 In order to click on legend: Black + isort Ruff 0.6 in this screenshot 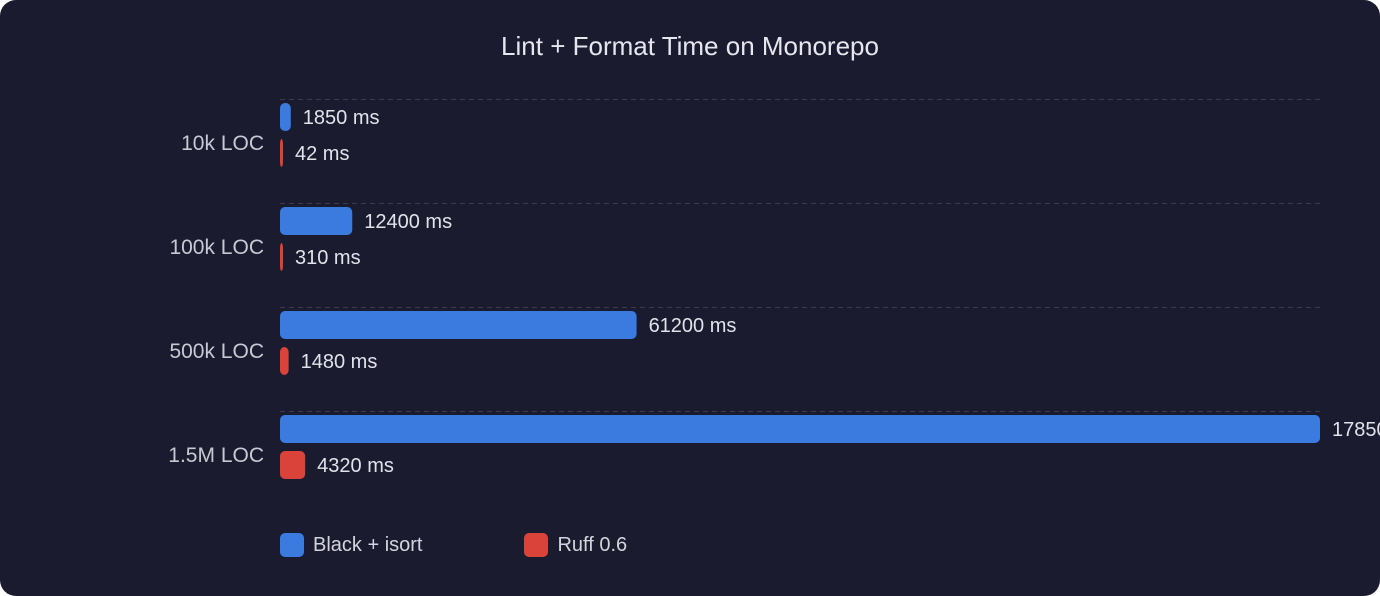, I will do `click(504, 545)`.